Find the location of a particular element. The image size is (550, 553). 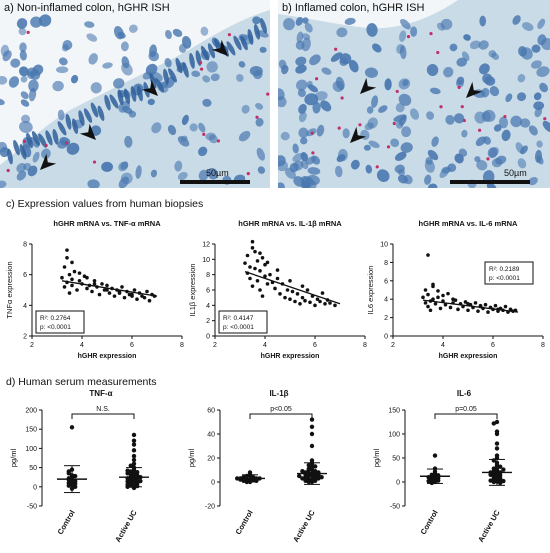

stats-p-value: p: <0.0001 is located at coordinates (238, 327).